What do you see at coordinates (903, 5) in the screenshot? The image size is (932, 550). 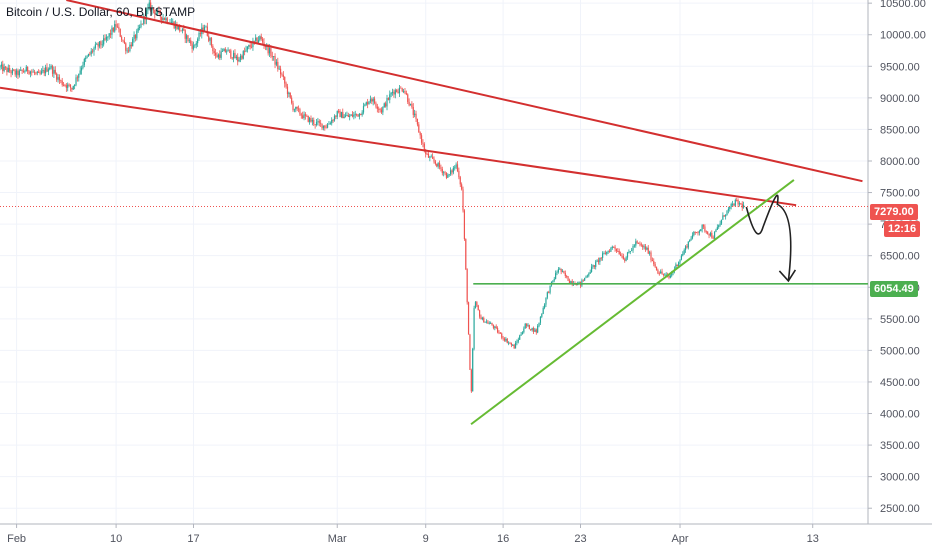 I see `y-tick-label: 10500.00` at bounding box center [903, 5].